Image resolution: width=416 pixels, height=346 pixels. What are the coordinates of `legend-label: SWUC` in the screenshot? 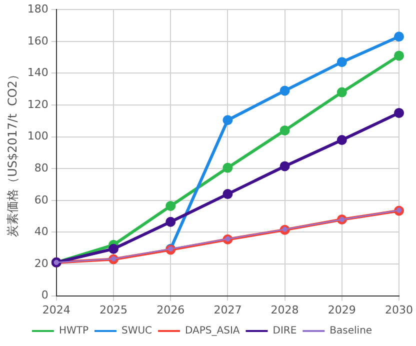 It's located at (136, 331).